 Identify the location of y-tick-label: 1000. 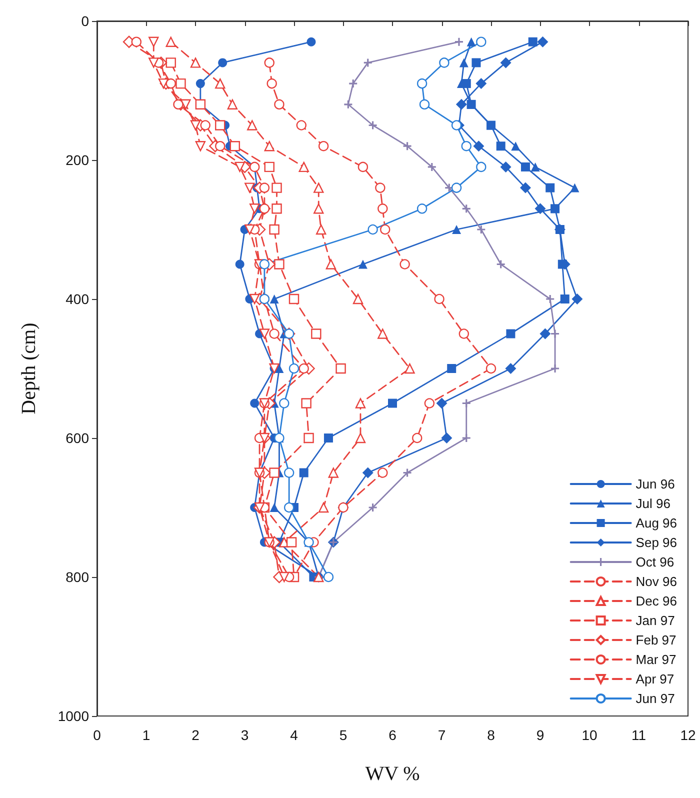
(74, 716).